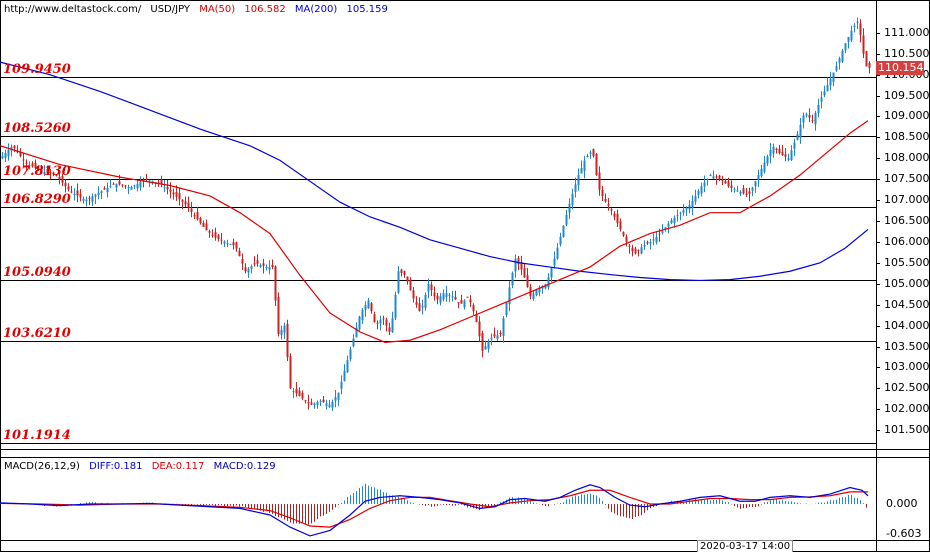 Image resolution: width=930 pixels, height=552 pixels. I want to click on y-tick-label: 111.000, so click(907, 32).